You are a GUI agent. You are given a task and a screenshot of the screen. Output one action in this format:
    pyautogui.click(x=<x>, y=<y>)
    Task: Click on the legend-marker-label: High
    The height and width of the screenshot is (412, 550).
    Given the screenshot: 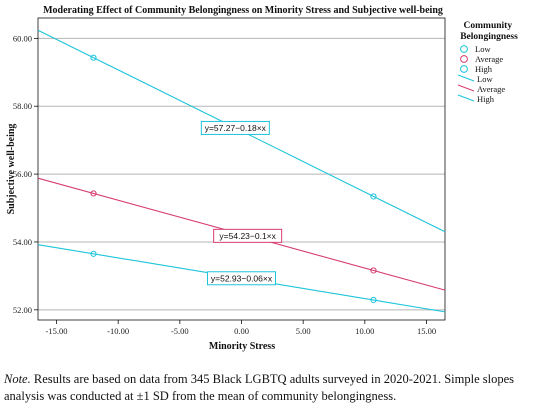 What is the action you would take?
    pyautogui.click(x=484, y=69)
    